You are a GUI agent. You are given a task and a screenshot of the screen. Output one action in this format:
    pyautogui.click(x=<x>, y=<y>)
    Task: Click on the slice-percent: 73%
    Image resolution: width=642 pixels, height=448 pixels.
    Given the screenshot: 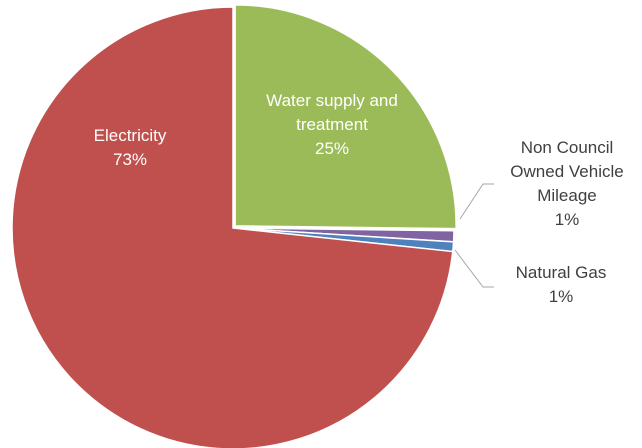 What is the action you would take?
    pyautogui.click(x=130, y=159)
    